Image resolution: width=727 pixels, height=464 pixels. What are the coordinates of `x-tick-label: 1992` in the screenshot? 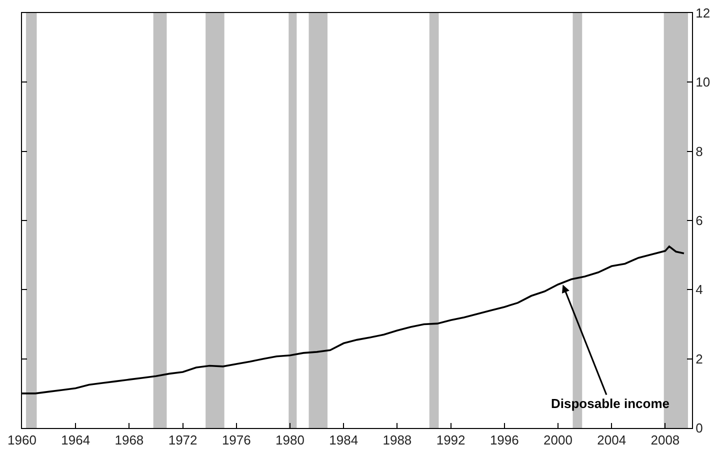 It's located at (451, 440).